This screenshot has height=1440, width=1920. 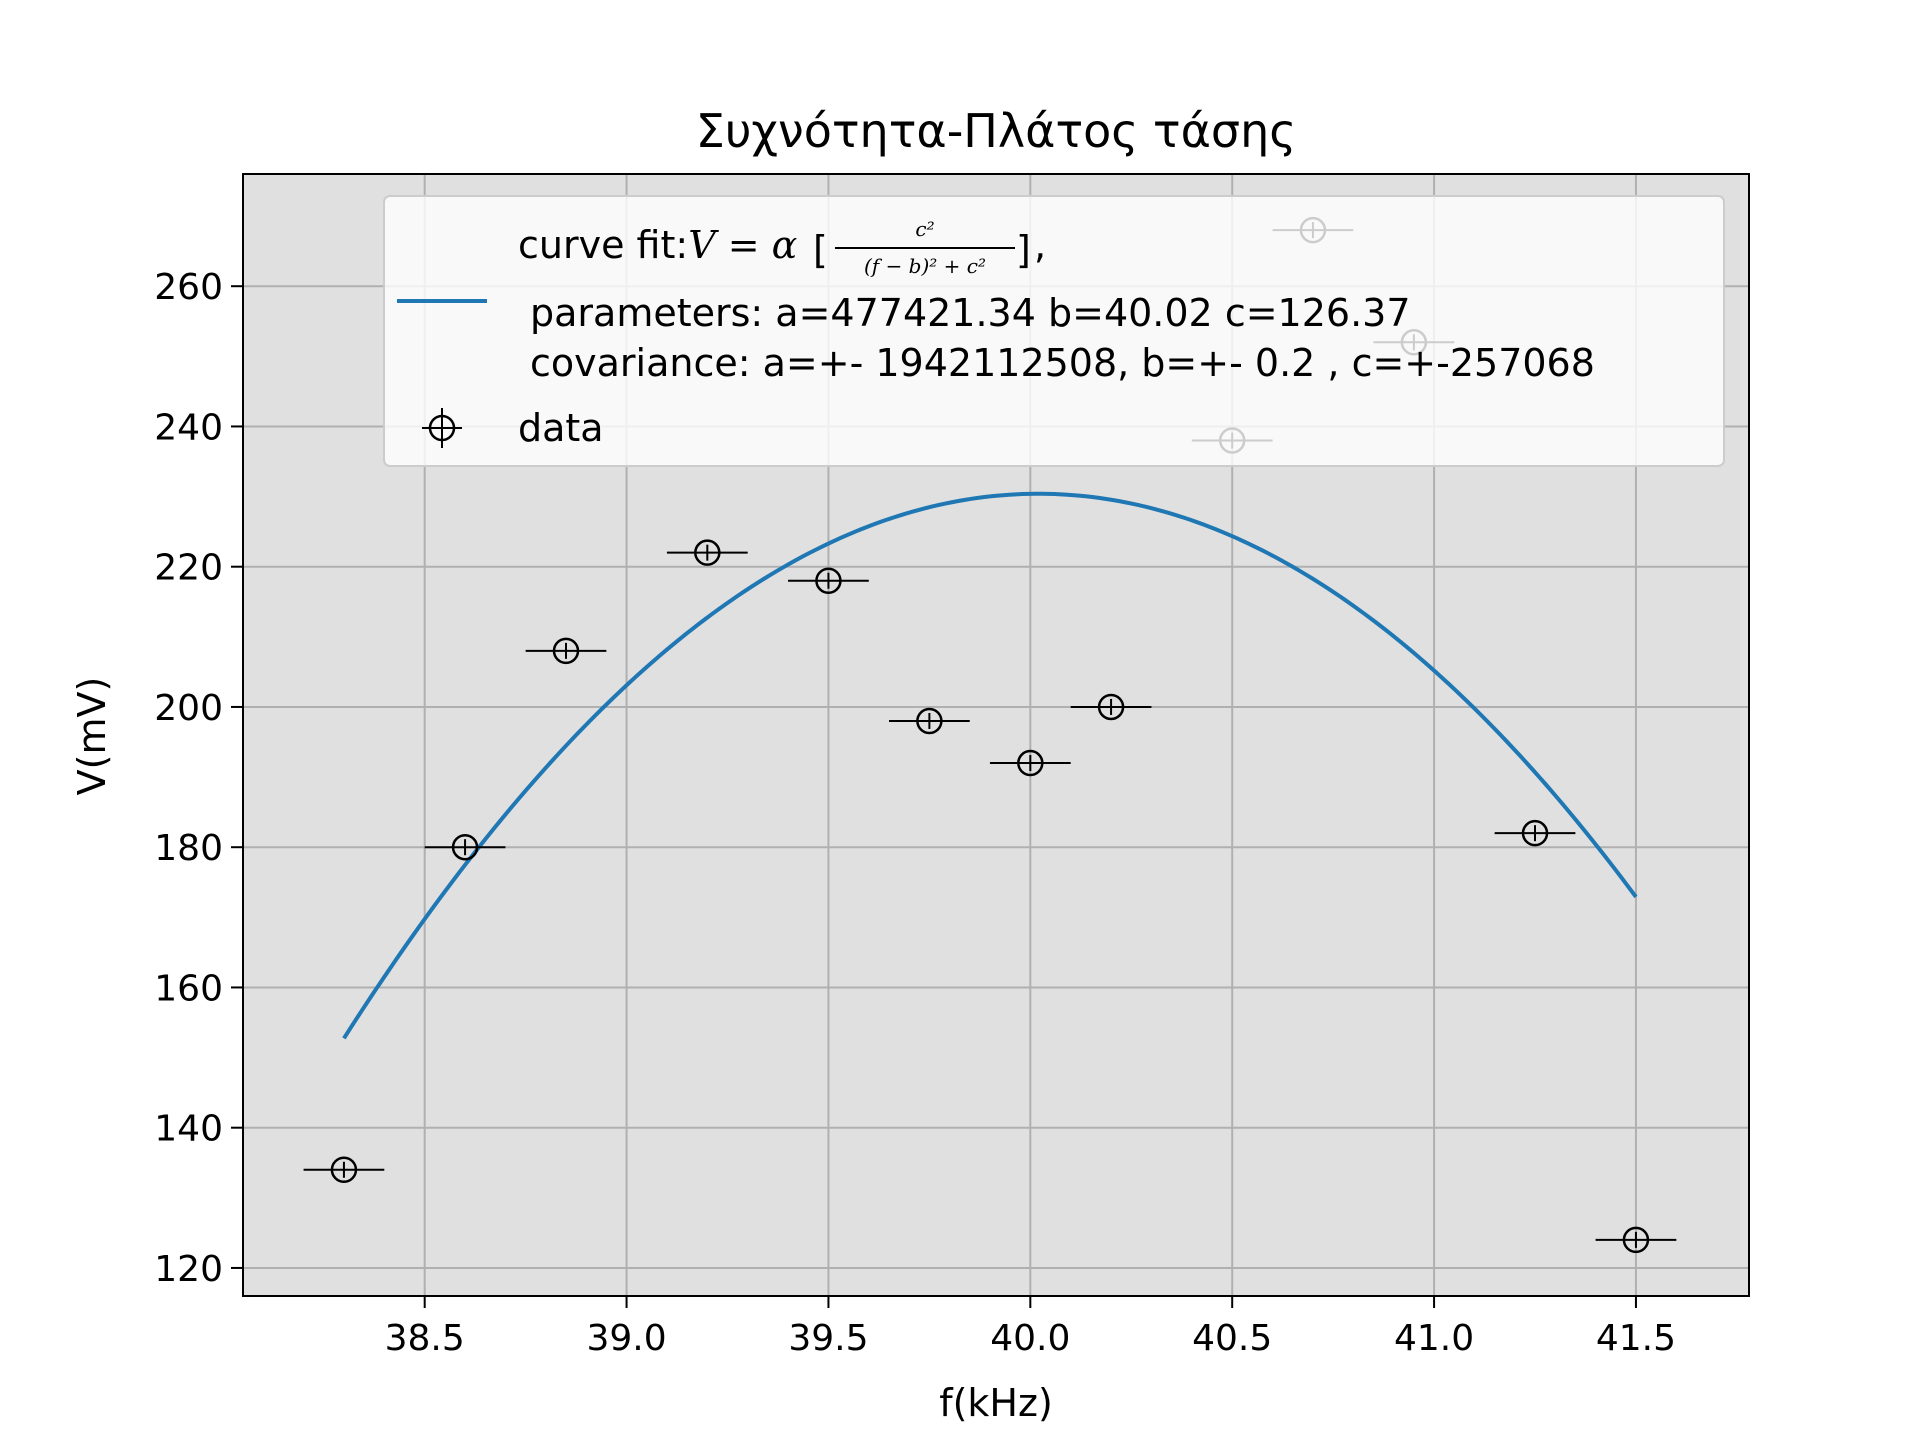 I want to click on y-tick-label: 180, so click(x=188, y=848).